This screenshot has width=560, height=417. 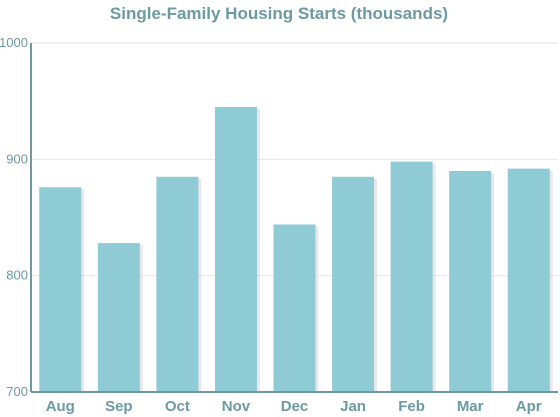 I want to click on x-tick-label: Dec, so click(x=295, y=406).